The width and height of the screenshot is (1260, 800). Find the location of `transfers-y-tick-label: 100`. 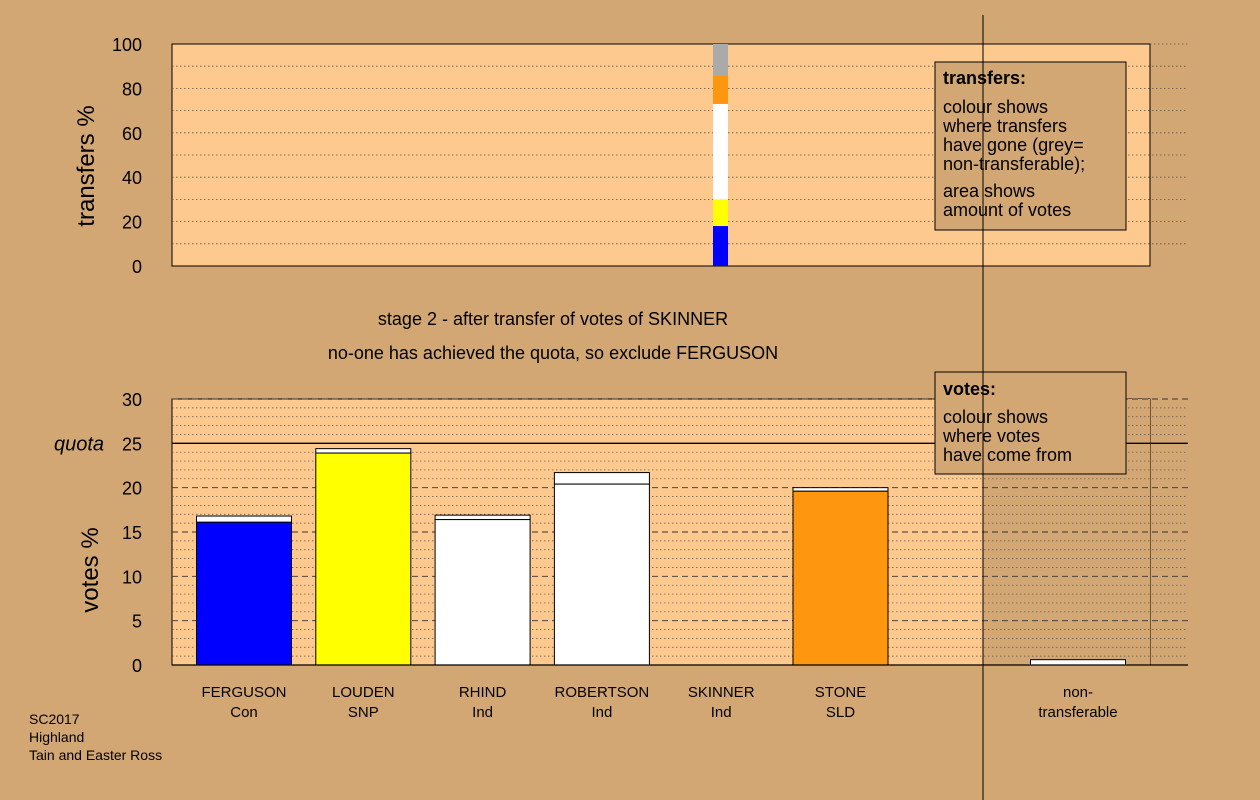

transfers-y-tick-label: 100 is located at coordinates (127, 45).